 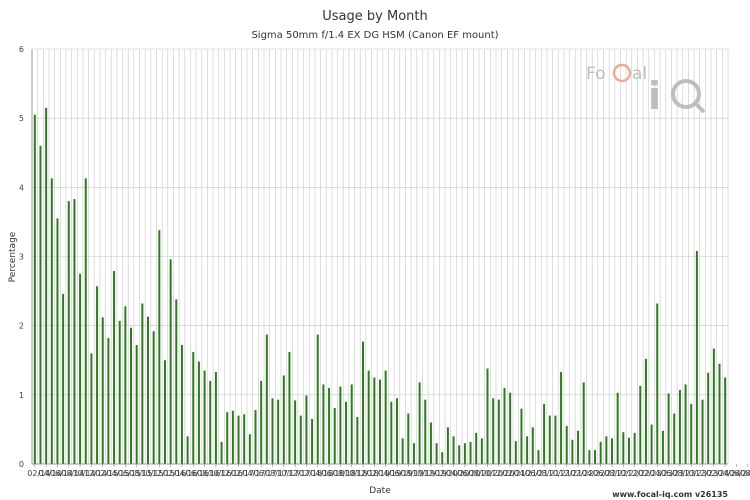 I want to click on x-tick-label: 10/21, so click(x=559, y=473).